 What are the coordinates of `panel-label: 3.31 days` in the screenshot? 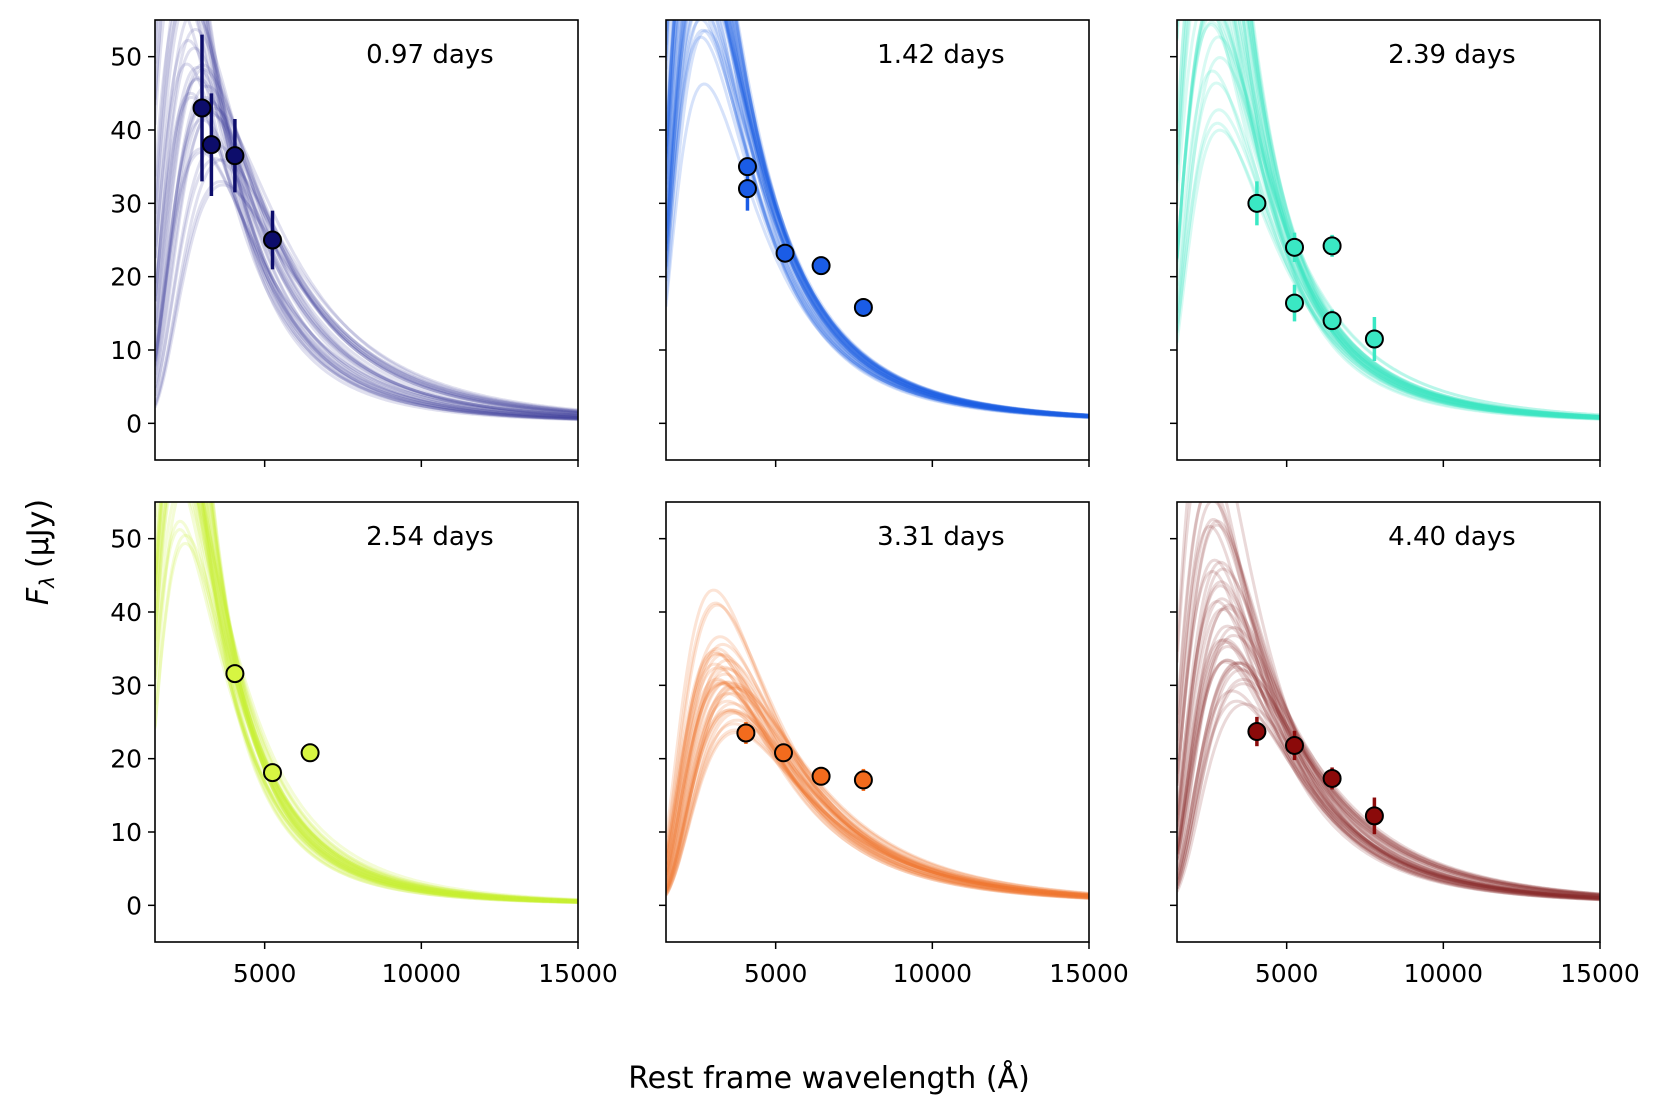 It's located at (941, 537).